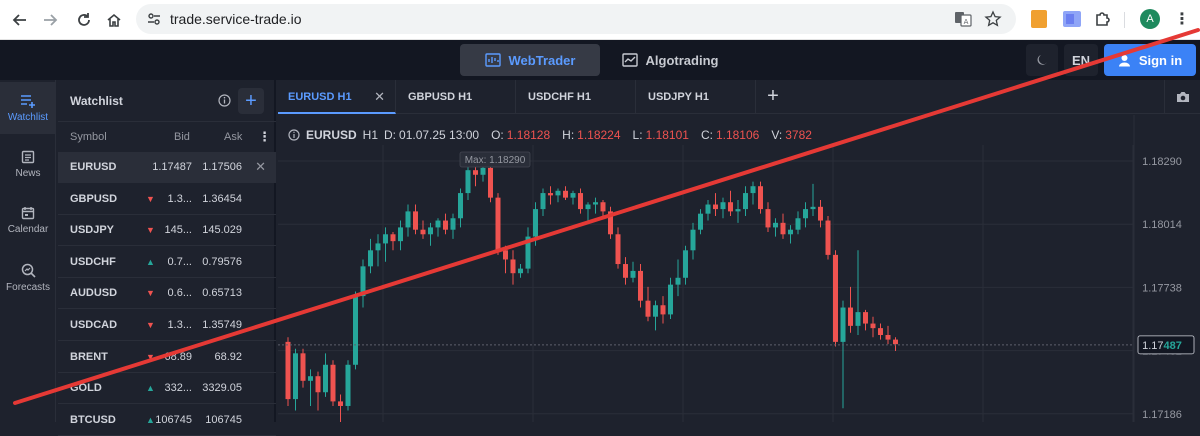 The width and height of the screenshot is (1200, 436). What do you see at coordinates (966, 22) in the screenshot?
I see `svg-text: A` at bounding box center [966, 22].